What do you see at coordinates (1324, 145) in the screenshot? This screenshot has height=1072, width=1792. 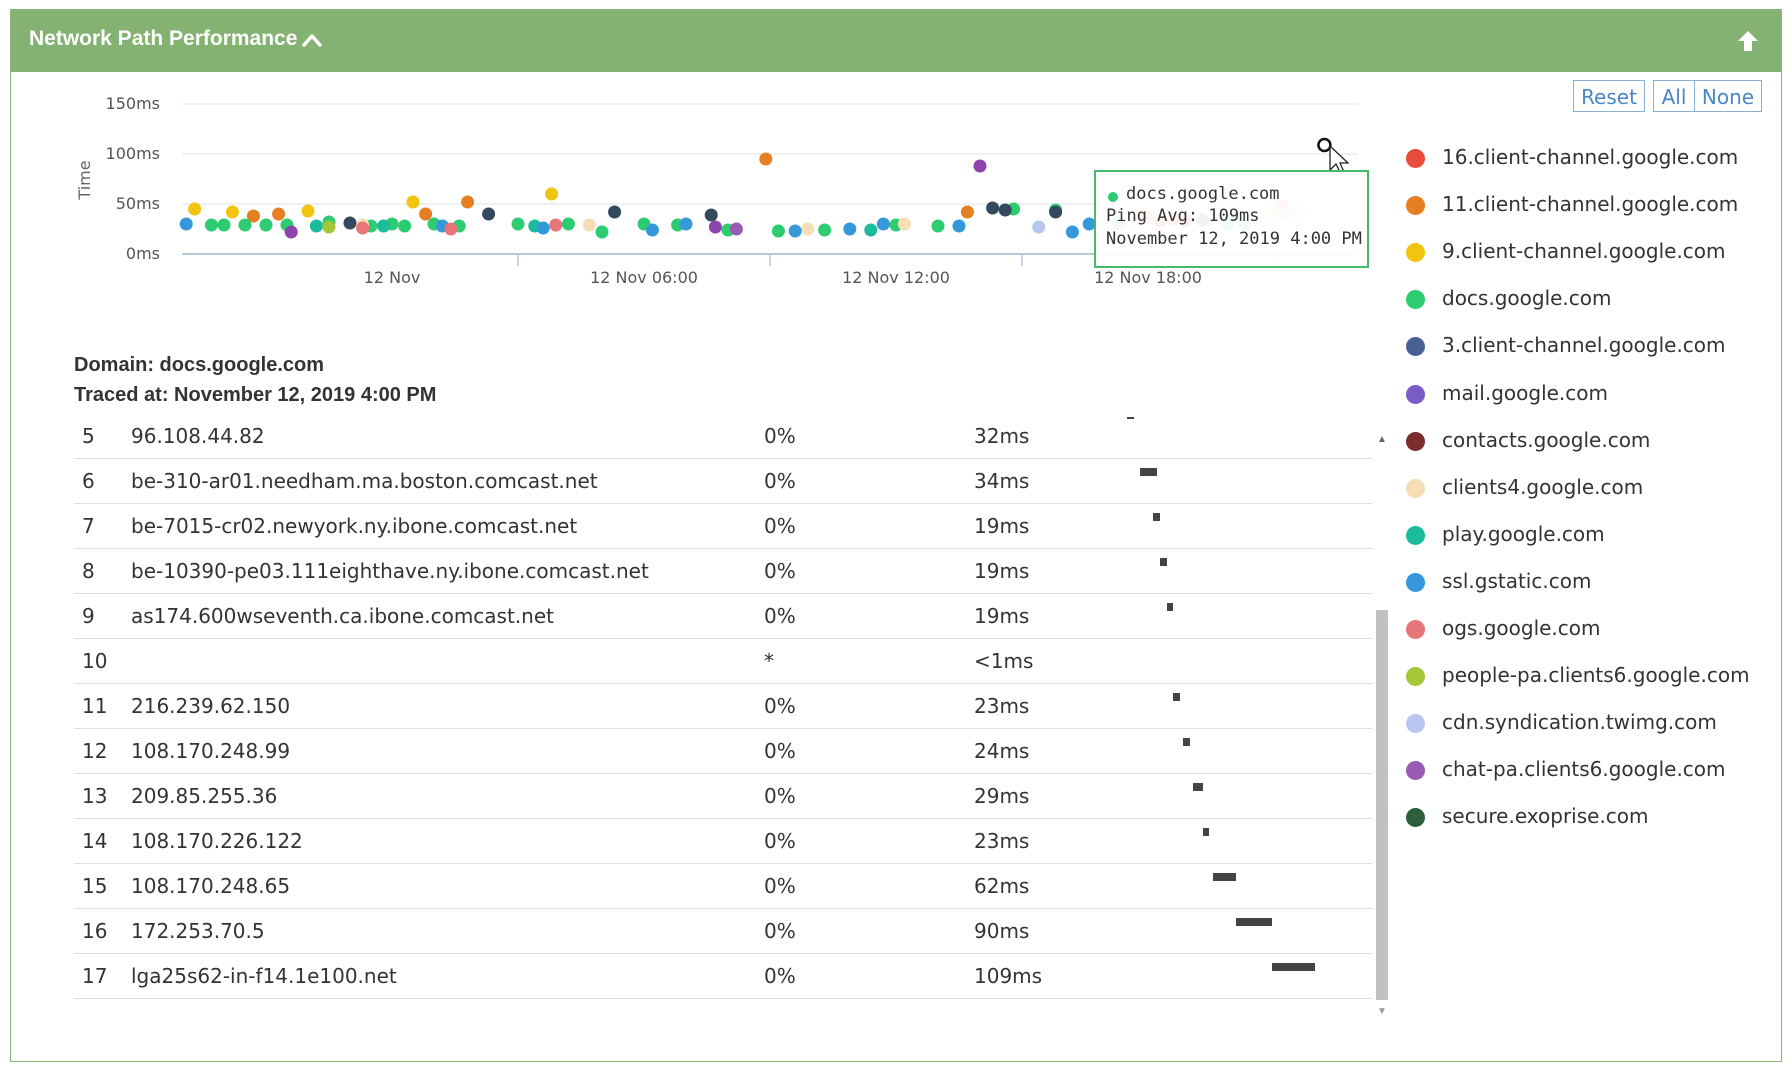 I see `highlighted-point` at bounding box center [1324, 145].